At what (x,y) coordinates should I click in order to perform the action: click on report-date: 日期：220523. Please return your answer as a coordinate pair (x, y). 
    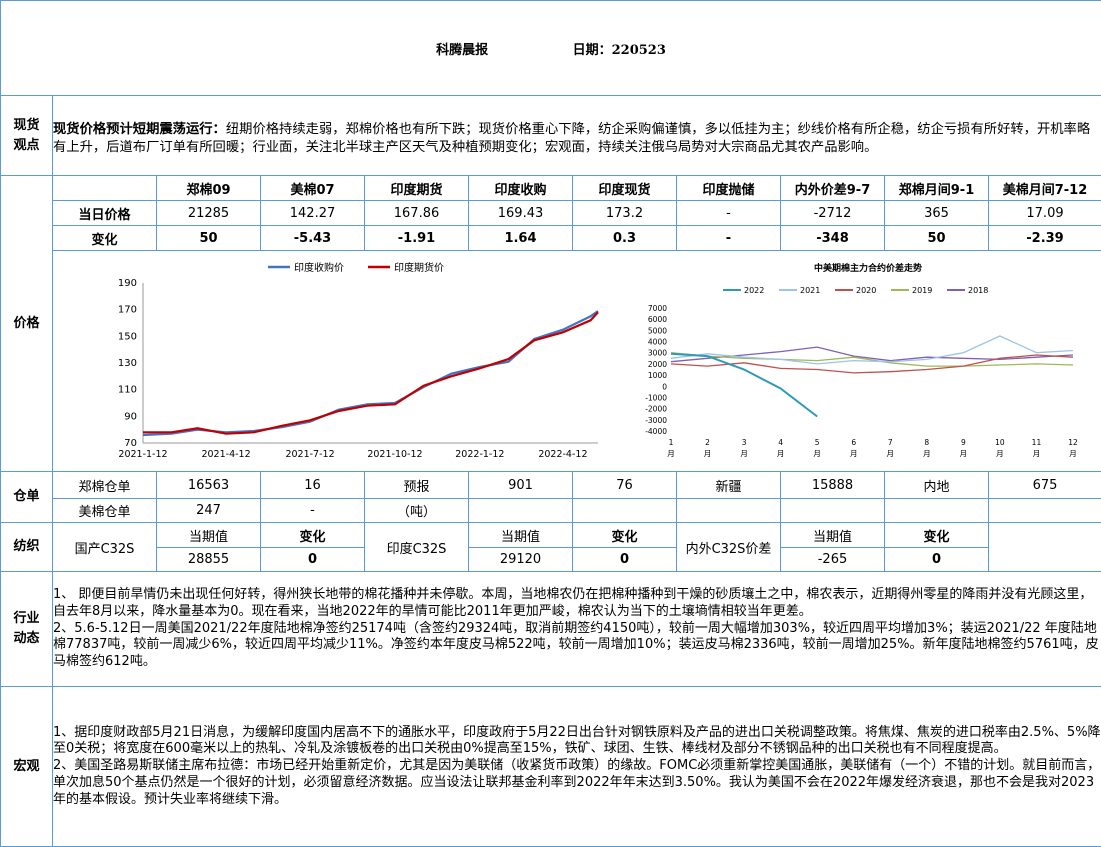
    Looking at the image, I should click on (619, 48).